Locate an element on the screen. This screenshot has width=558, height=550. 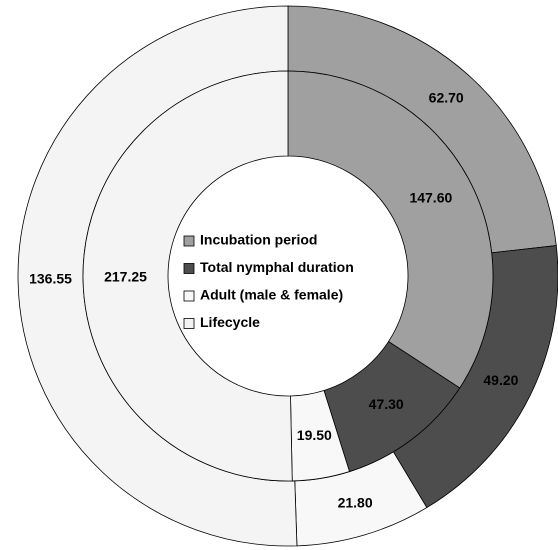
value-label: 19.50 is located at coordinates (314, 435).